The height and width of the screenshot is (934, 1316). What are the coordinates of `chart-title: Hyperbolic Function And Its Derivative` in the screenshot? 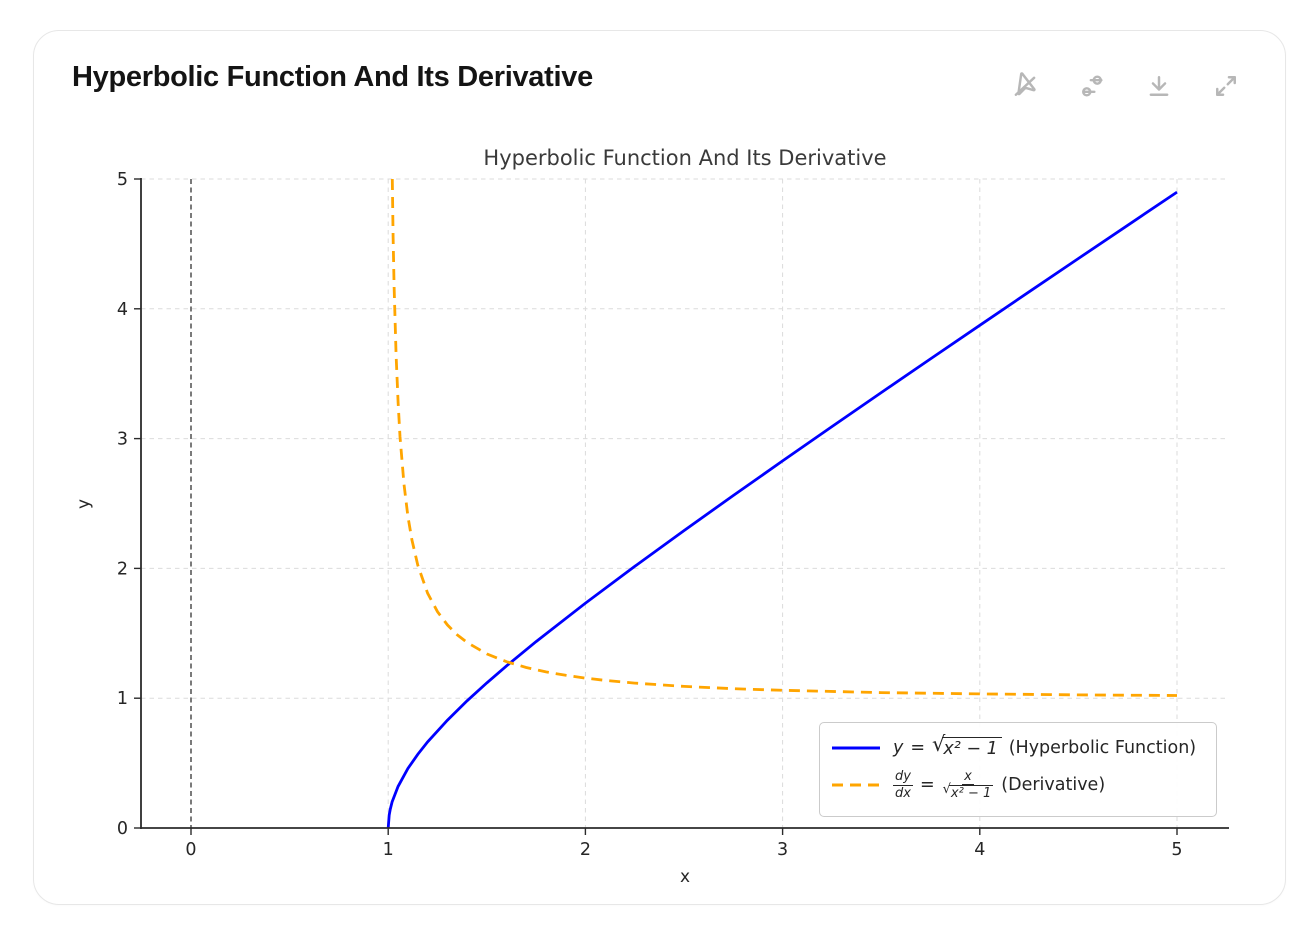 It's located at (685, 158).